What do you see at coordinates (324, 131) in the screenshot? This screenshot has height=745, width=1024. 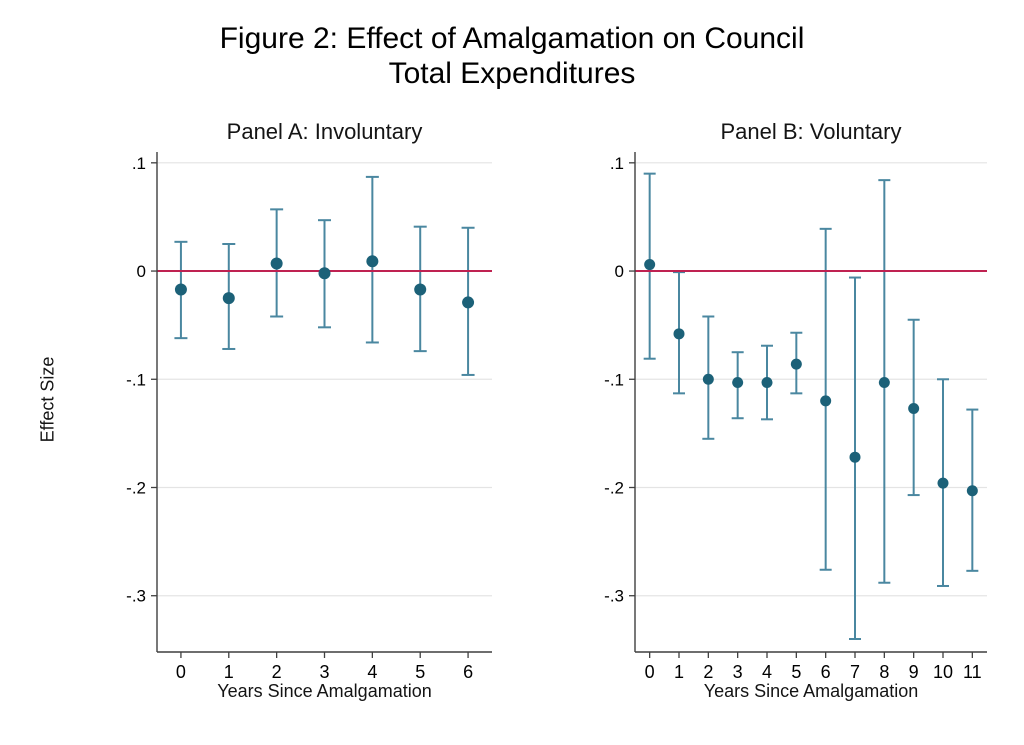 I see `panel-a-title: Panel A: Involuntary` at bounding box center [324, 131].